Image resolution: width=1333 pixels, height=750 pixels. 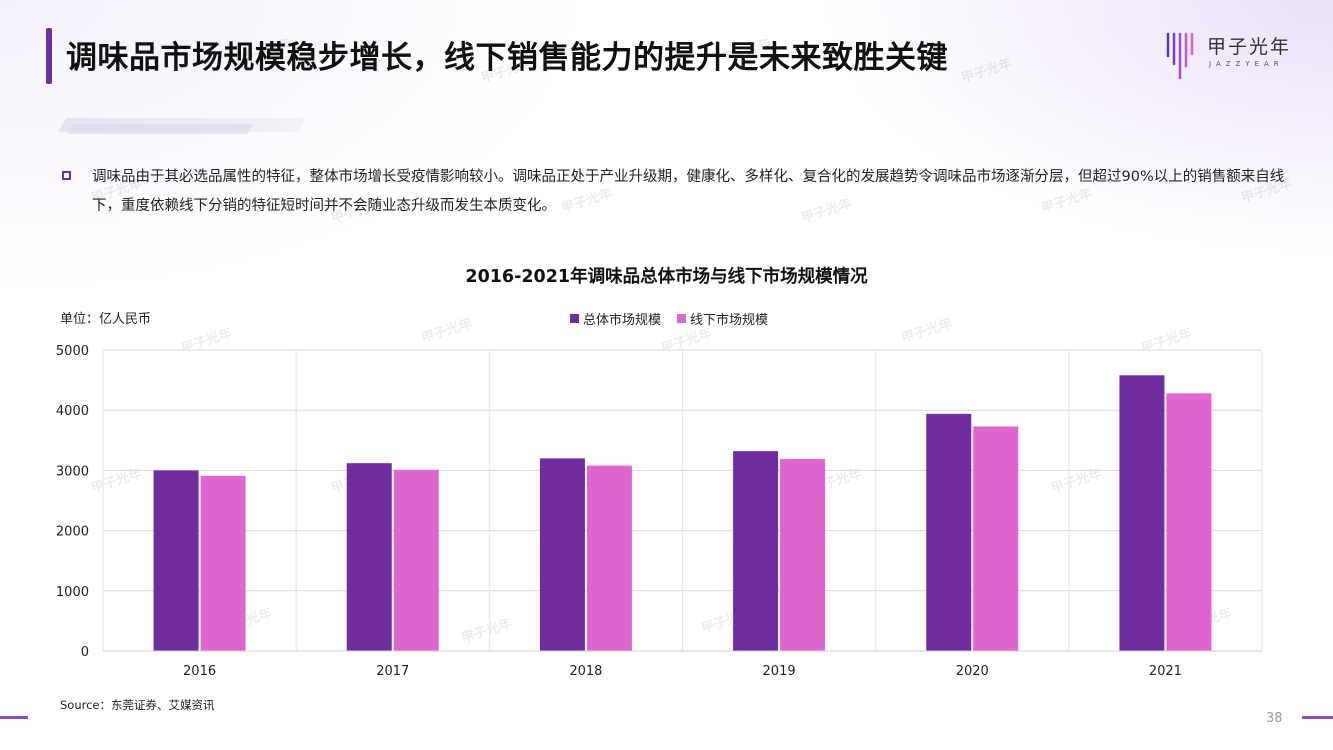 I want to click on chart-legend: 总体市场规模 线下市场规模, so click(x=669, y=318).